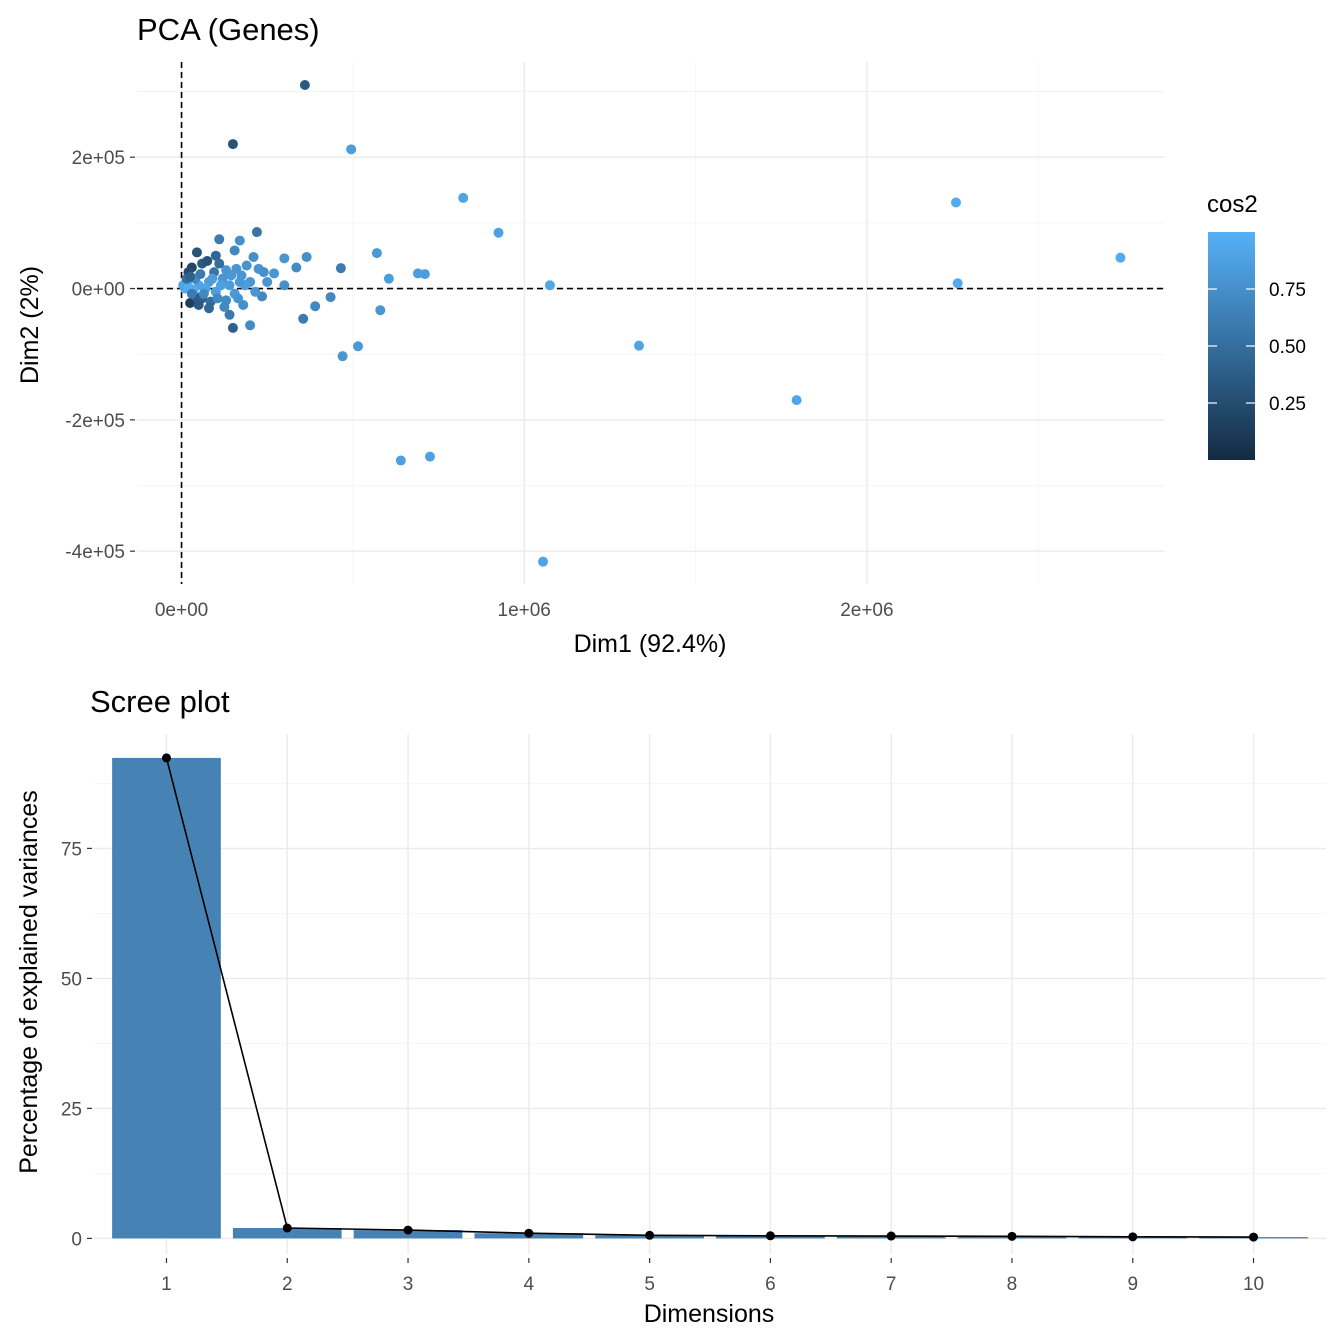  Describe the element at coordinates (95, 552) in the screenshot. I see `pca-y-tick-label: -4e+05` at that location.